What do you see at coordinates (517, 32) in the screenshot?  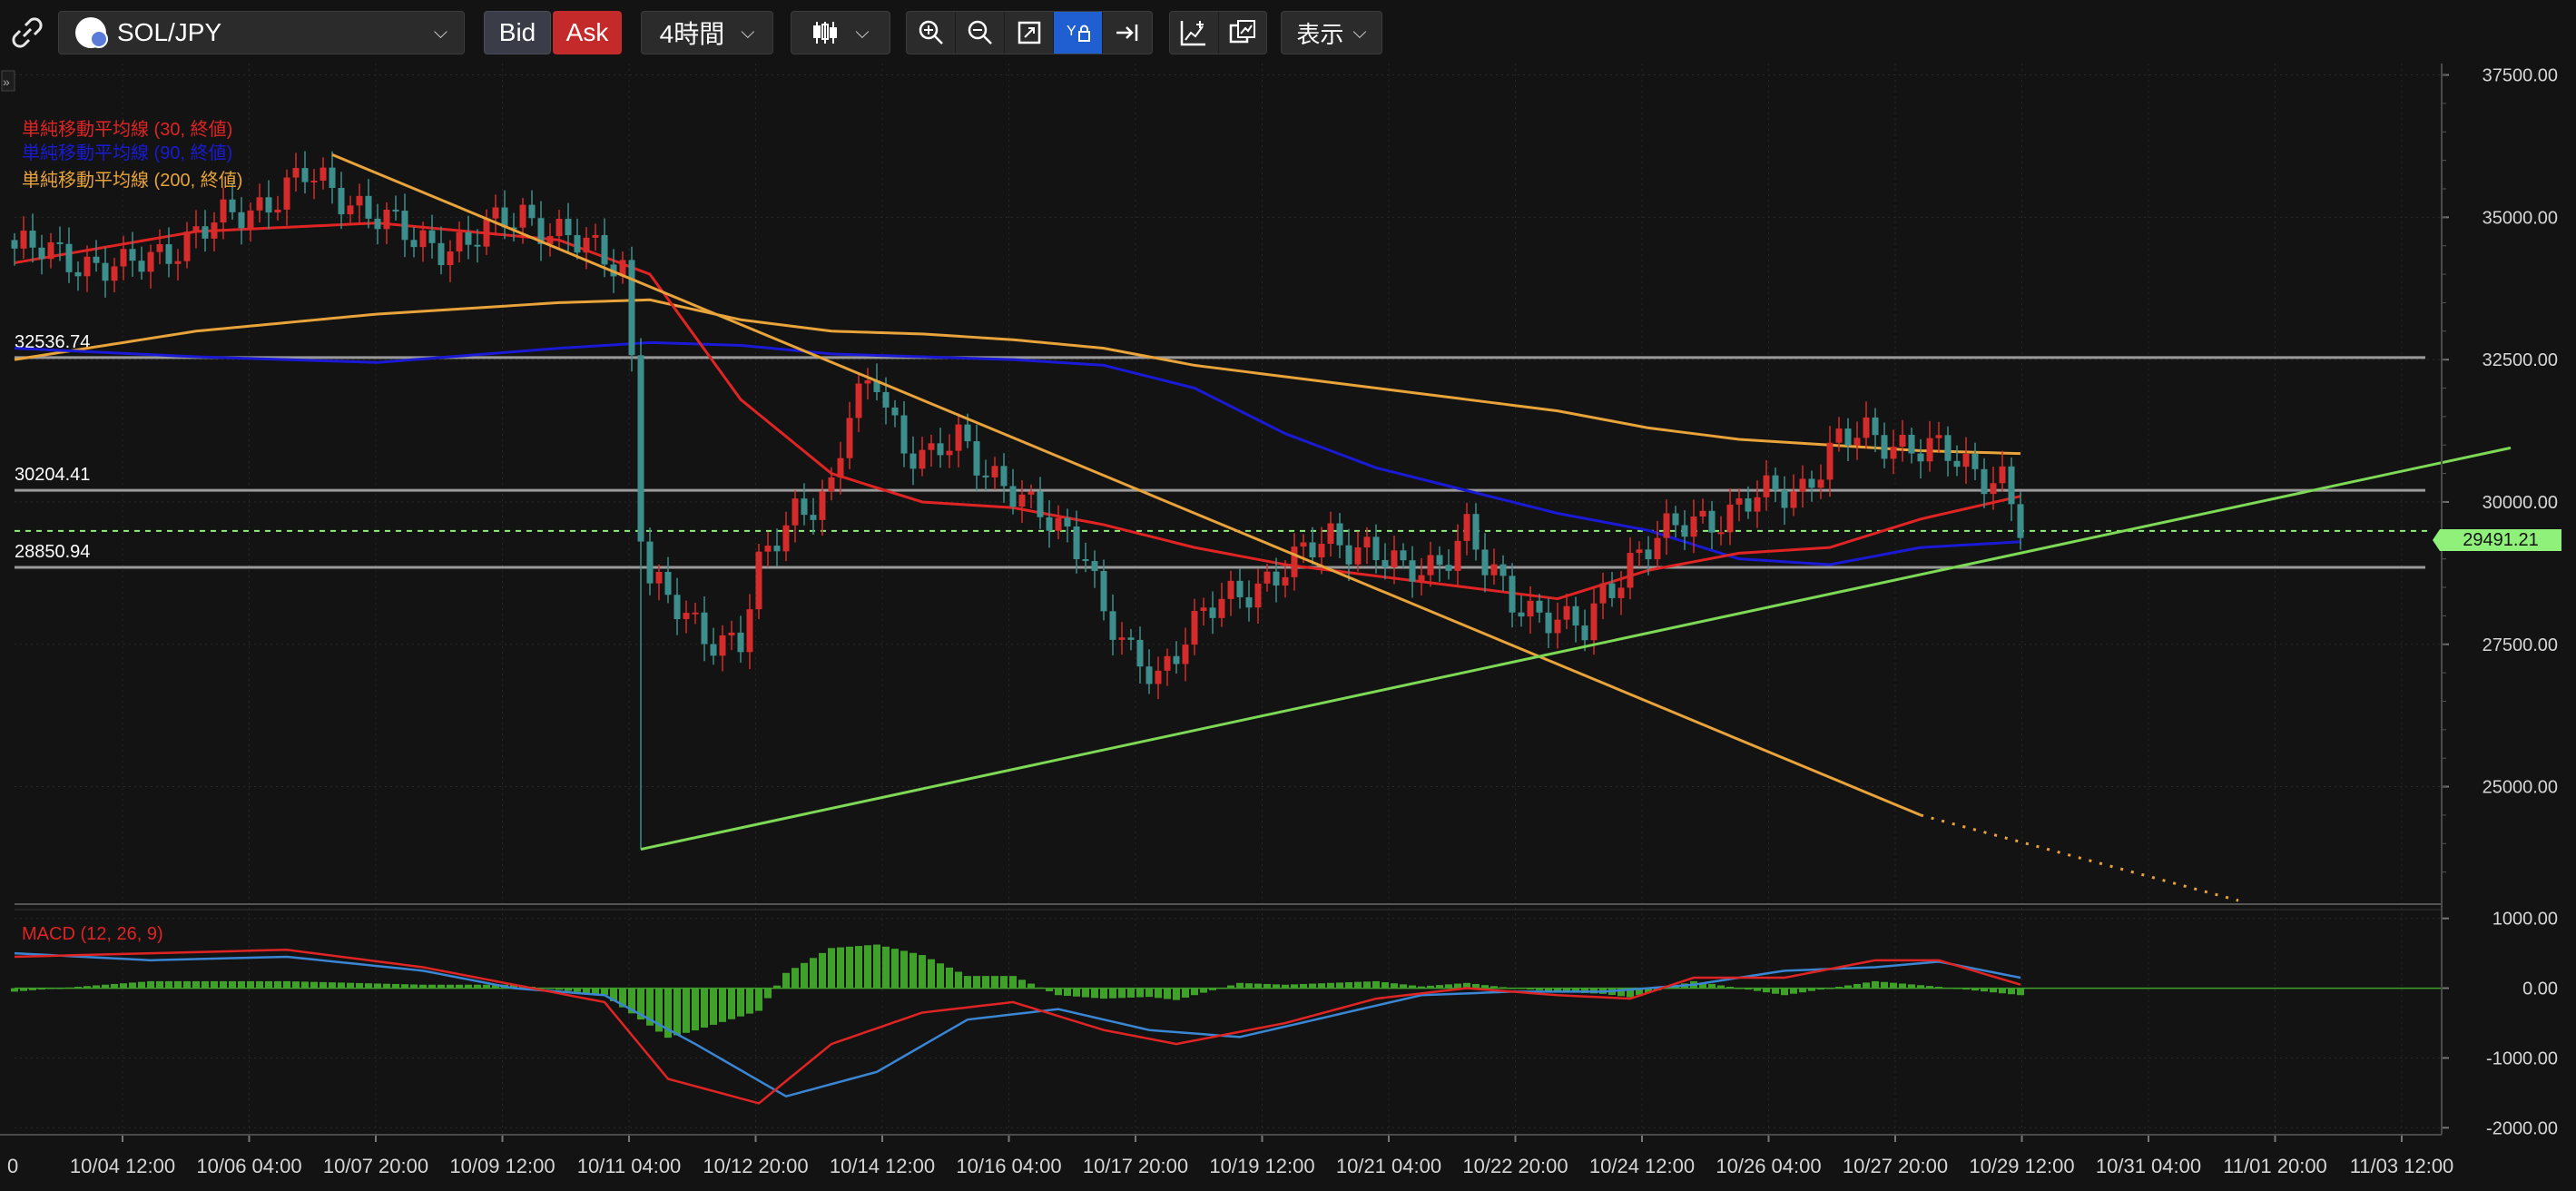 I see `bid-button: Bid` at bounding box center [517, 32].